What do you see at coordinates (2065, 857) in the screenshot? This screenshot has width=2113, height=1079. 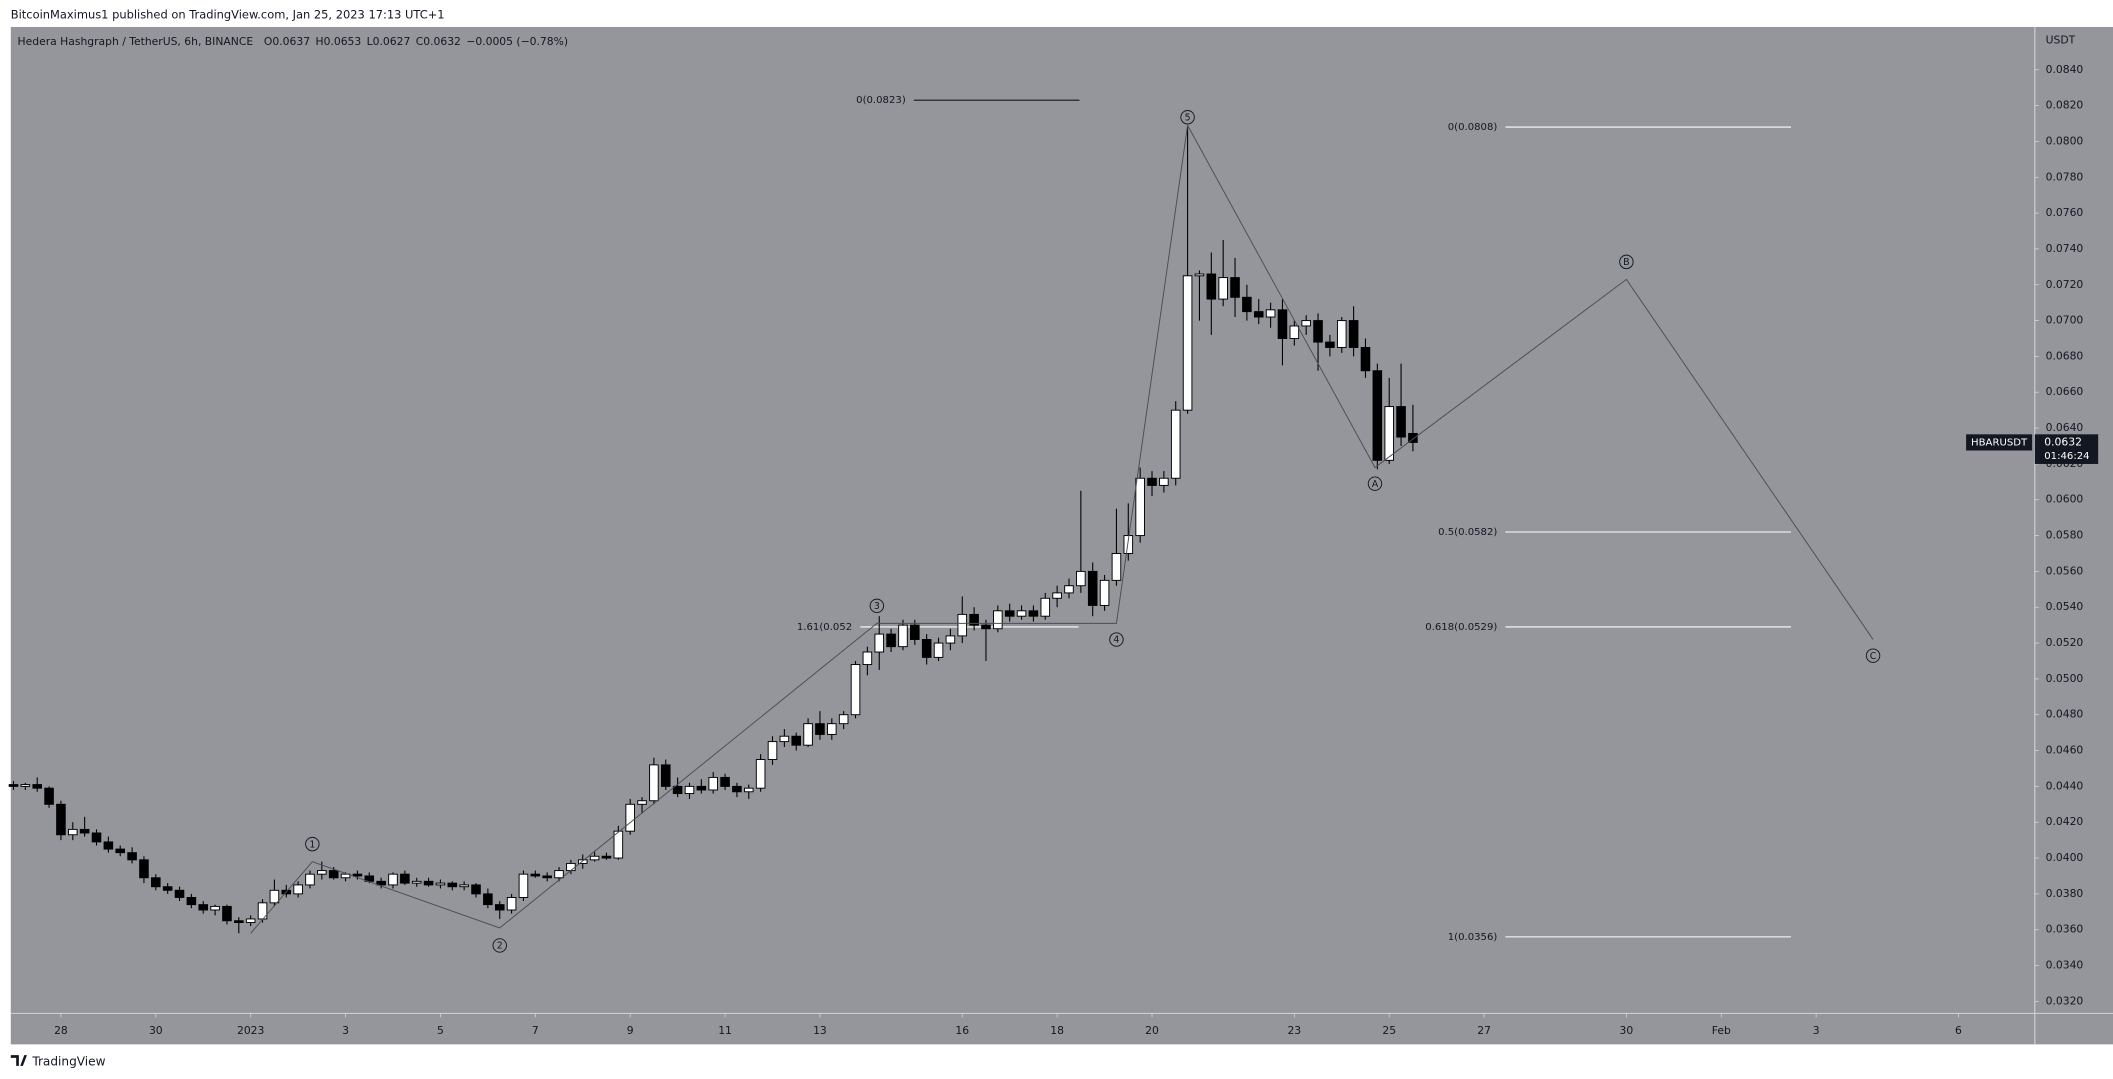 I see `y-tick-label: 0.0400` at bounding box center [2065, 857].